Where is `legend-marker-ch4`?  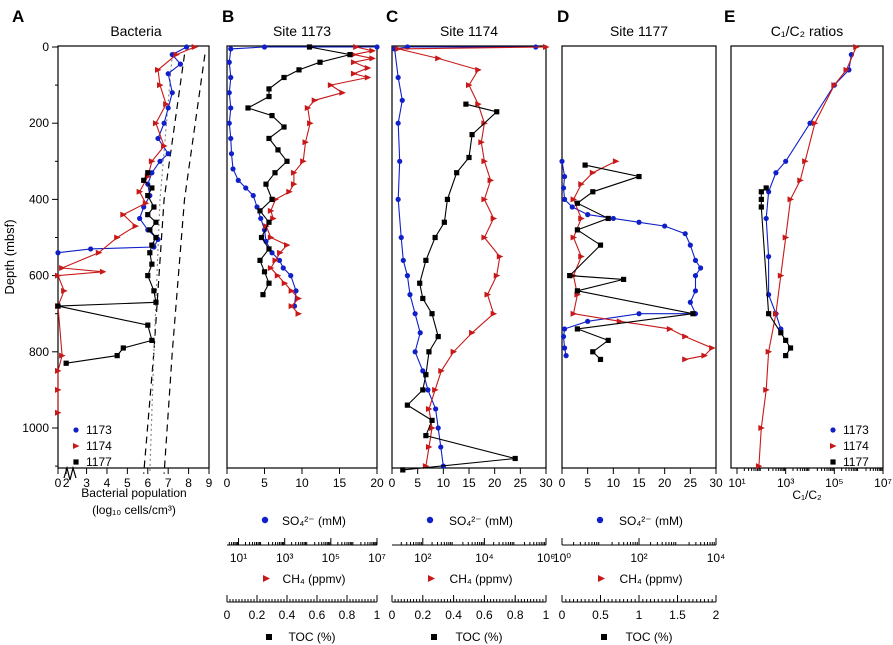 legend-marker-ch4 is located at coordinates (266, 578).